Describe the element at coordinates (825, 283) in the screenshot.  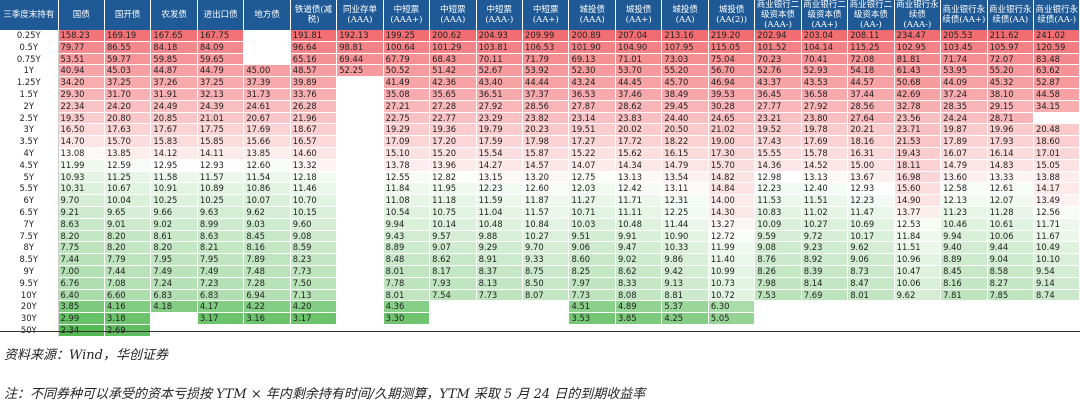
I see `table-cell: 8.14` at that location.